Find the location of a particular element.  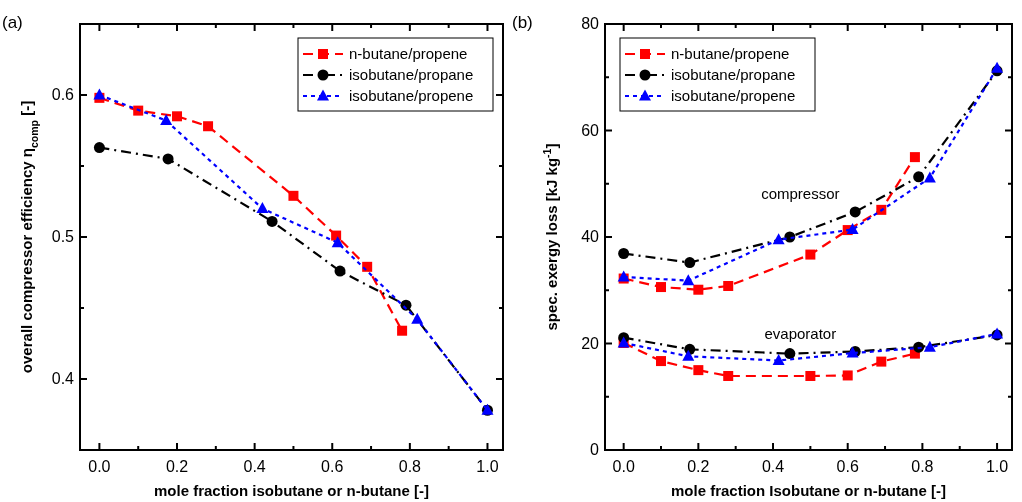

y-tick-label: 80 is located at coordinates (590, 23).